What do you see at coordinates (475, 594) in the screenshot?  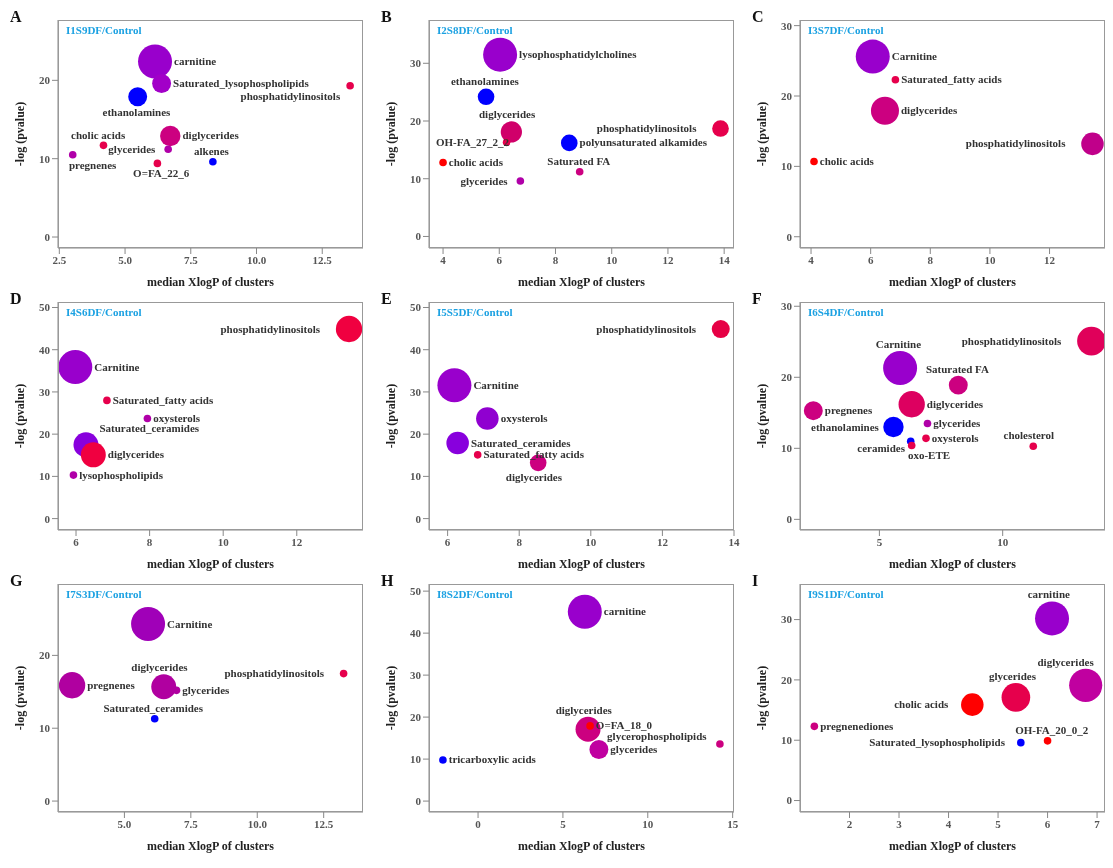 I see `chart-title: I8S2DF/Control` at bounding box center [475, 594].